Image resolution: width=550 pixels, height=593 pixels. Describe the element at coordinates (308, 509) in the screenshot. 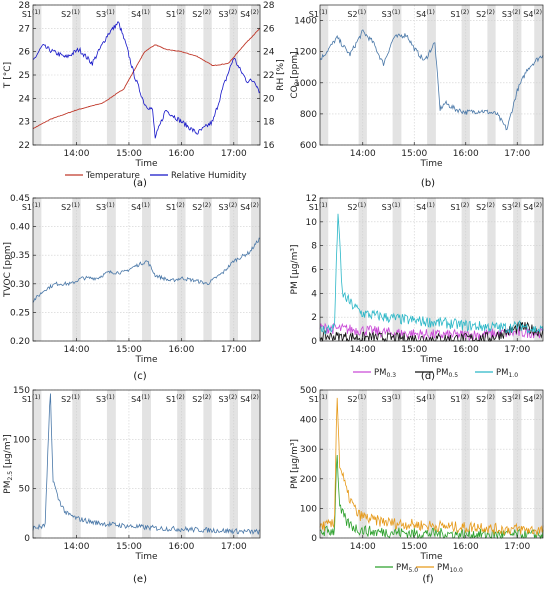

I see `y-tick-label: 100` at that location.